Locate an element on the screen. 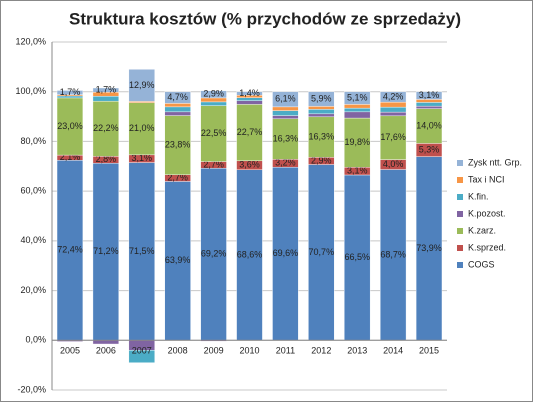  y-tick-label: 80,0% is located at coordinates (33, 141).